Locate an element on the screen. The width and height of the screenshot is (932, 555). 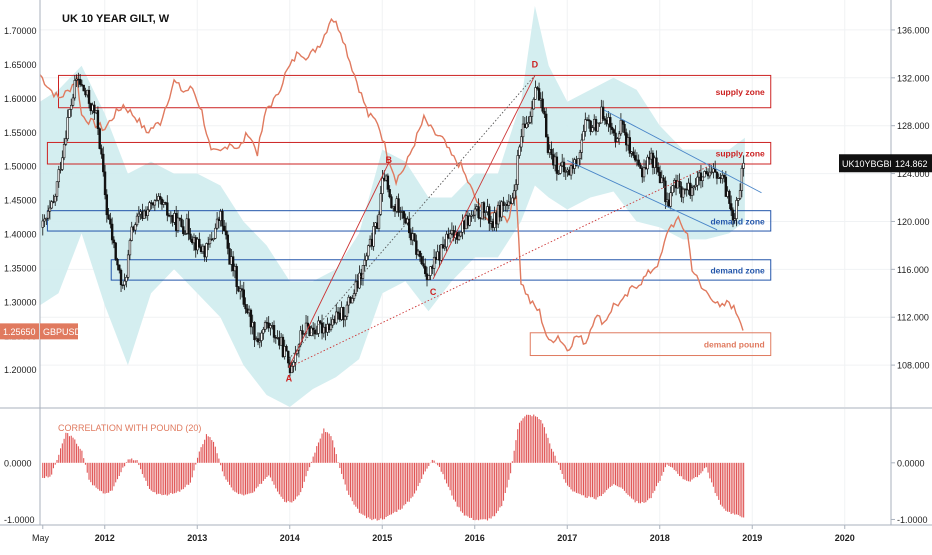
gbpusd-name-label: GBPUSD is located at coordinates (62, 332).